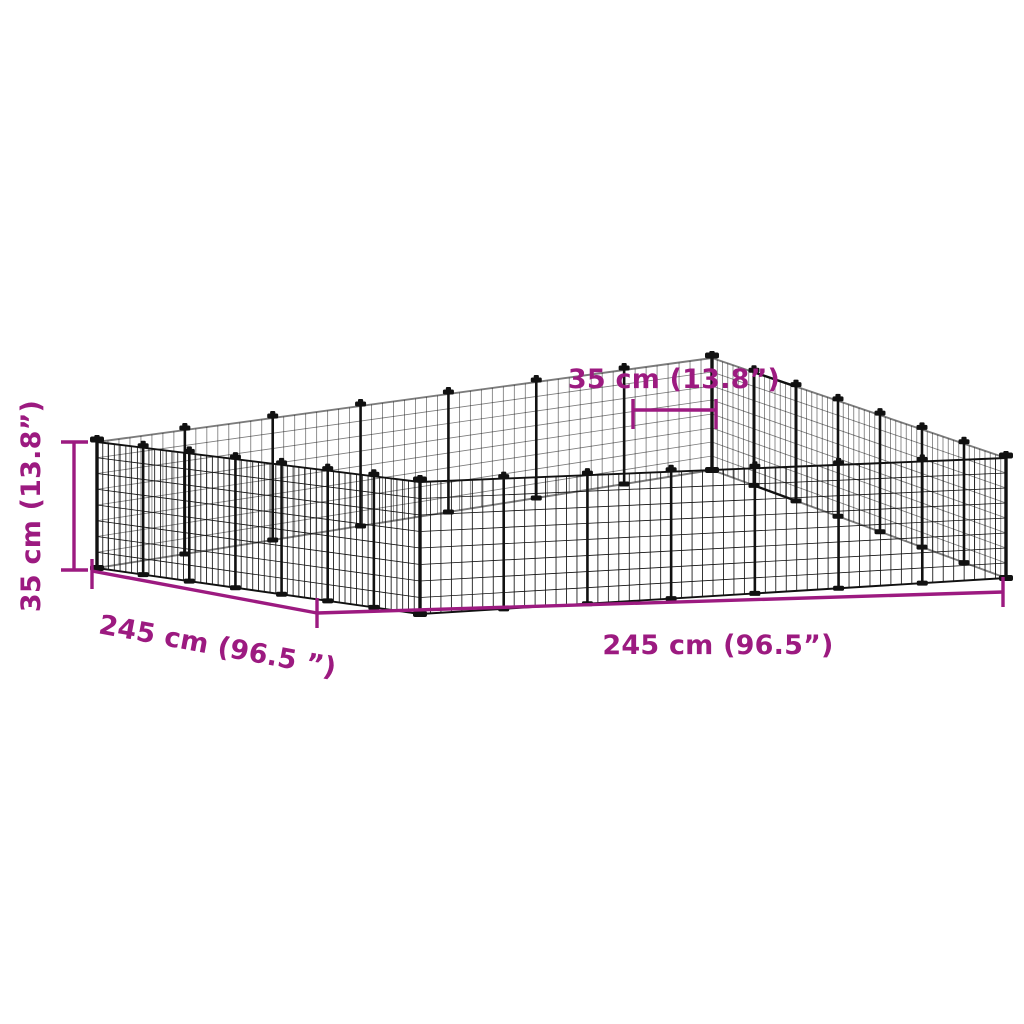  What do you see at coordinates (660, 596) in the screenshot?
I see `width-dimension-line` at bounding box center [660, 596].